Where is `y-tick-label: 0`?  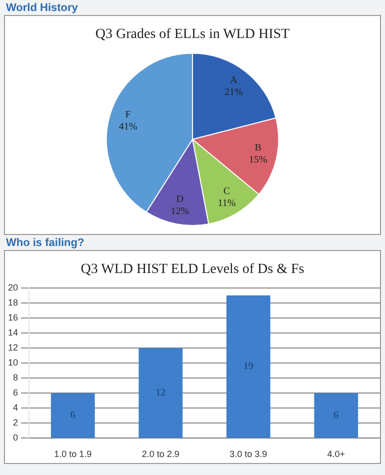
y-tick-label: 0 is located at coordinates (15, 437).